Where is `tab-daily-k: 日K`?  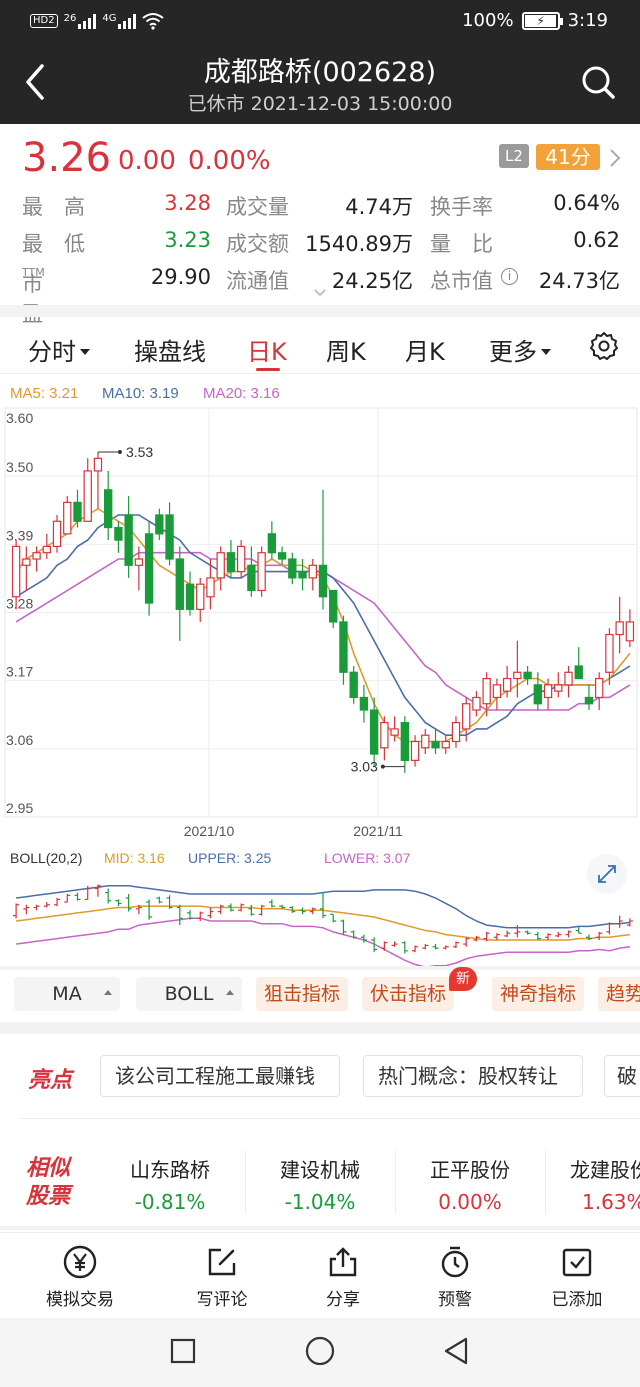
tab-daily-k: 日K is located at coordinates (267, 352).